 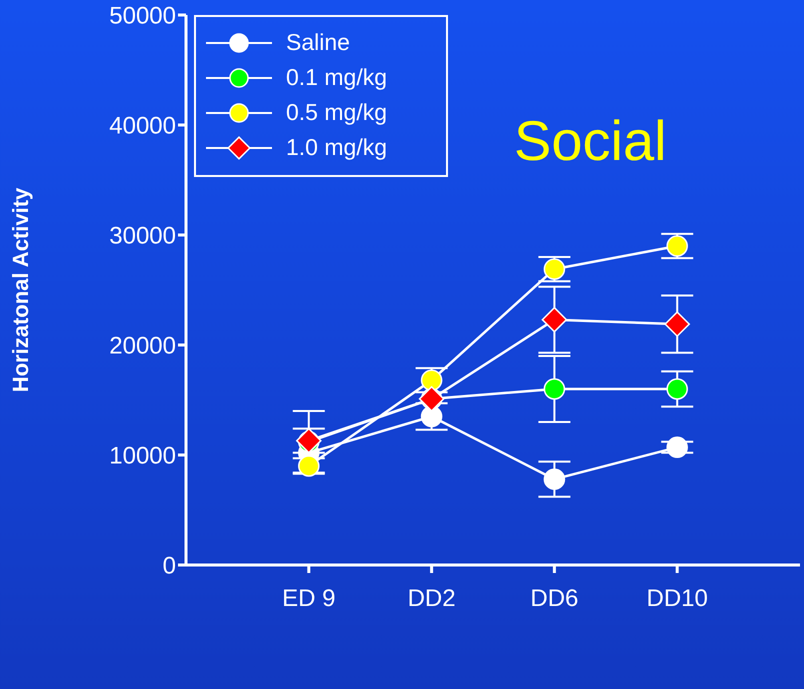 What do you see at coordinates (336, 77) in the screenshot?
I see `legend-label: 0.1 mg/kg` at bounding box center [336, 77].